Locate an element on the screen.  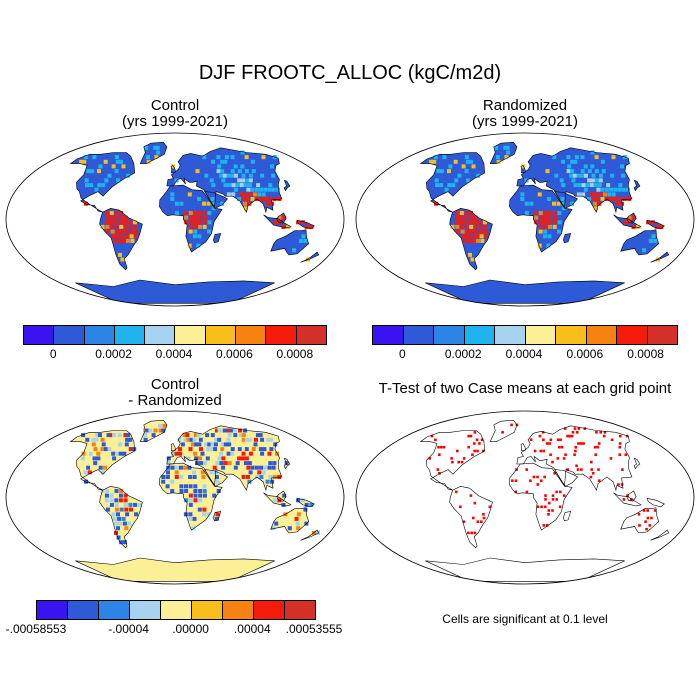
control-map is located at coordinates (175, 219).